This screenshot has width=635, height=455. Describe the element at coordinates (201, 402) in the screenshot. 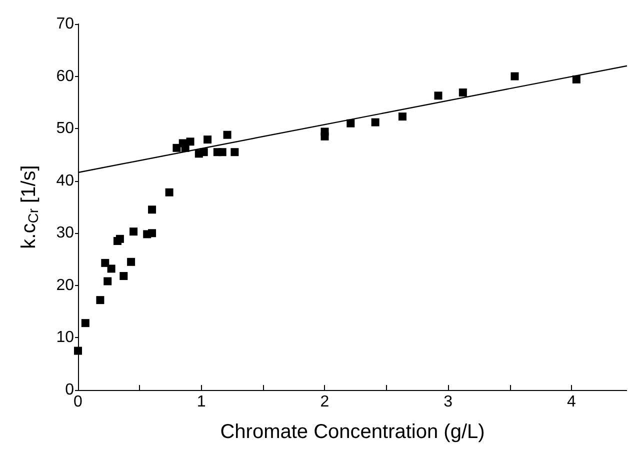

I see `x-tick-label: 1` at that location.